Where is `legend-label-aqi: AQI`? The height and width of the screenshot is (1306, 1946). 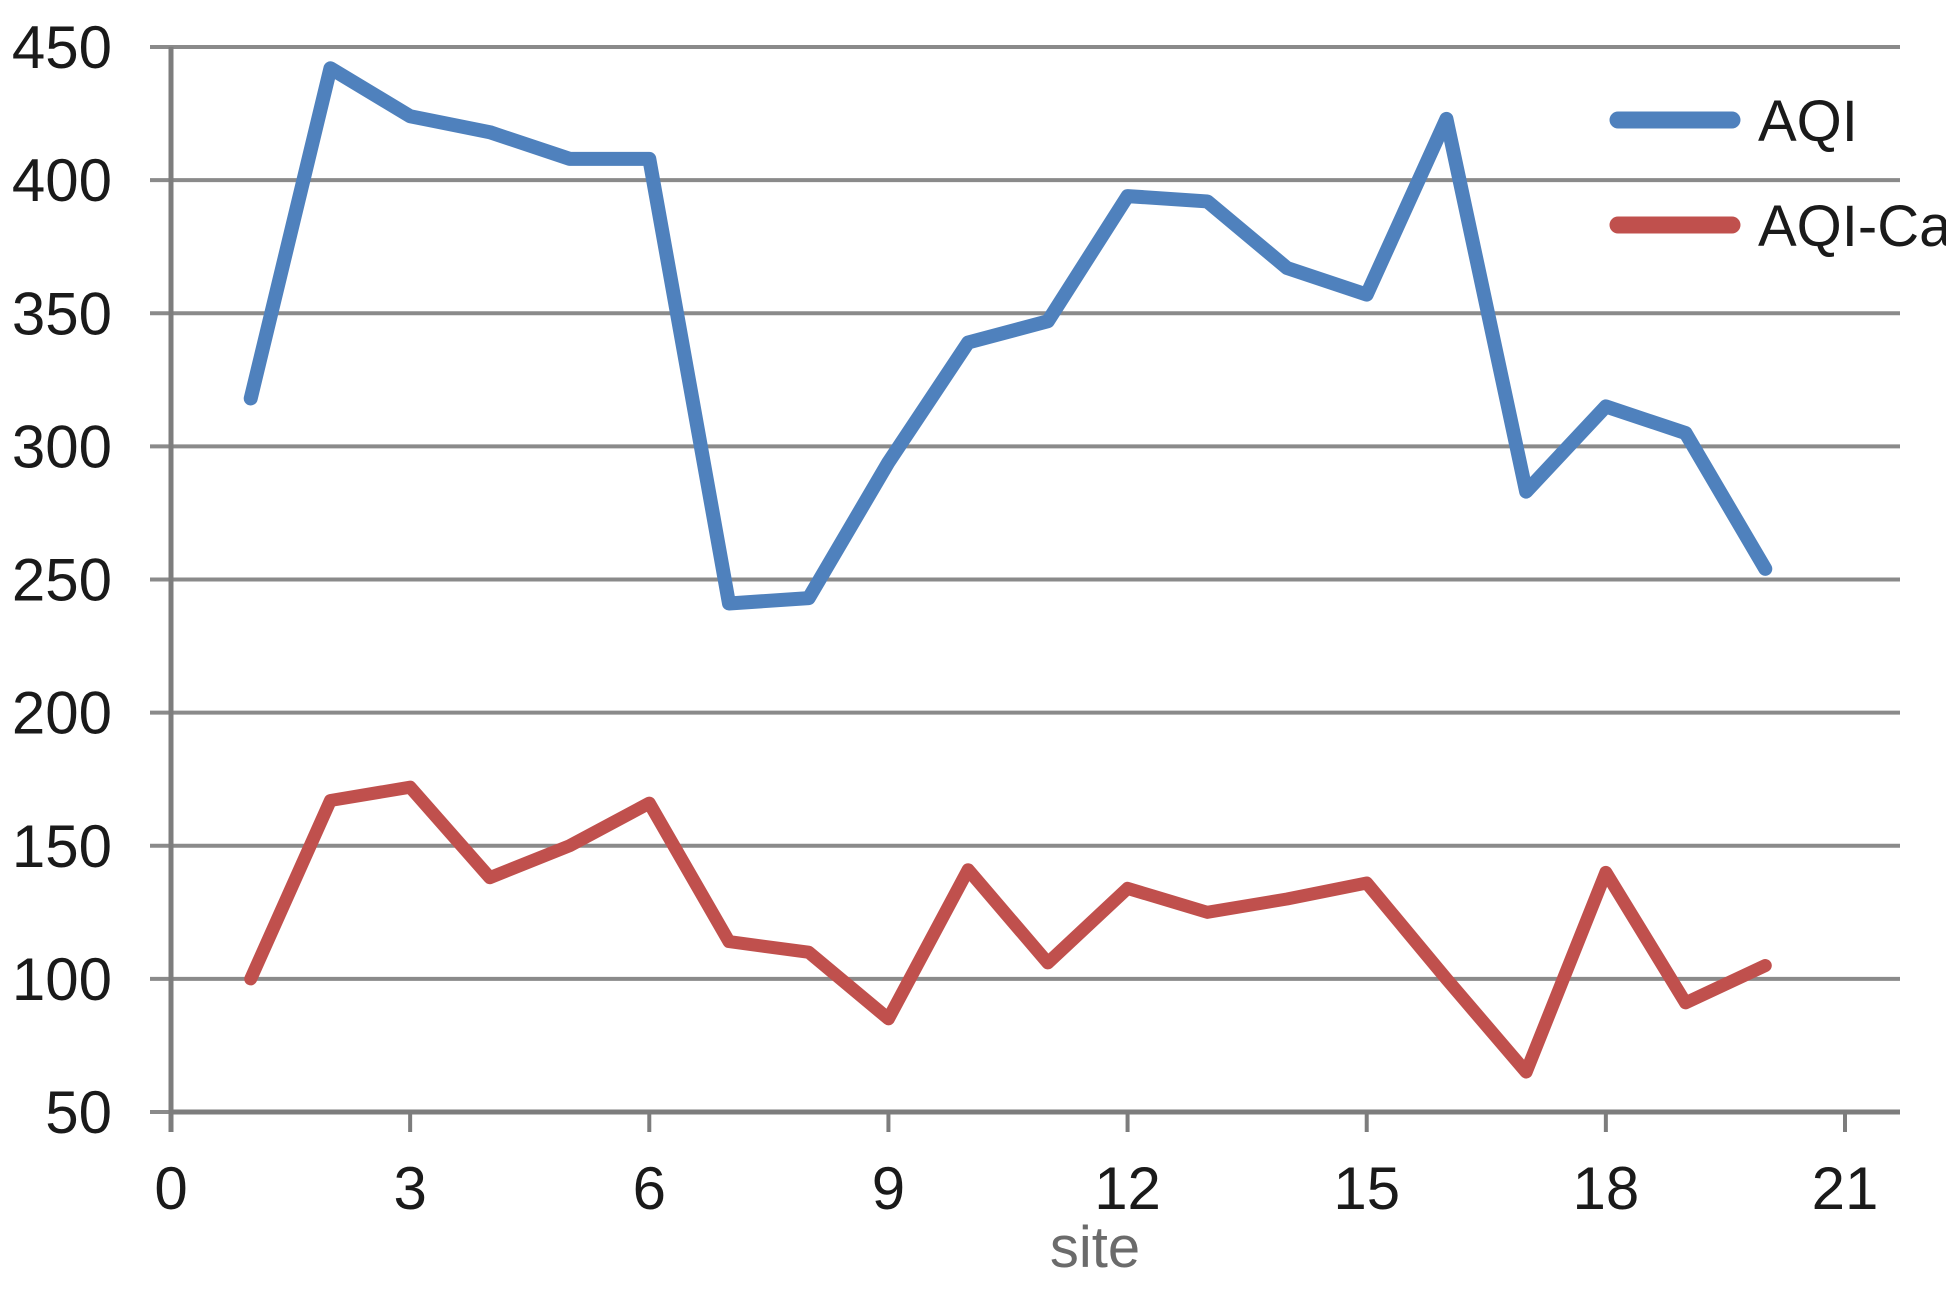
legend-label-aqi: AQI is located at coordinates (1808, 121).